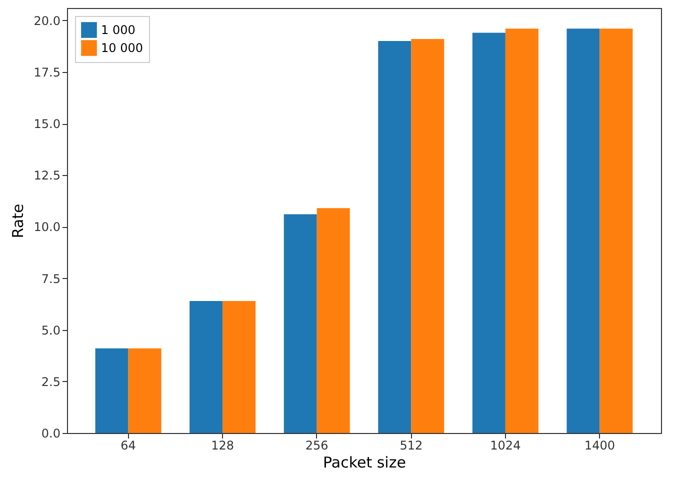 Image resolution: width=689 pixels, height=486 pixels. Describe the element at coordinates (316, 445) in the screenshot. I see `x-tick-label: 256` at that location.